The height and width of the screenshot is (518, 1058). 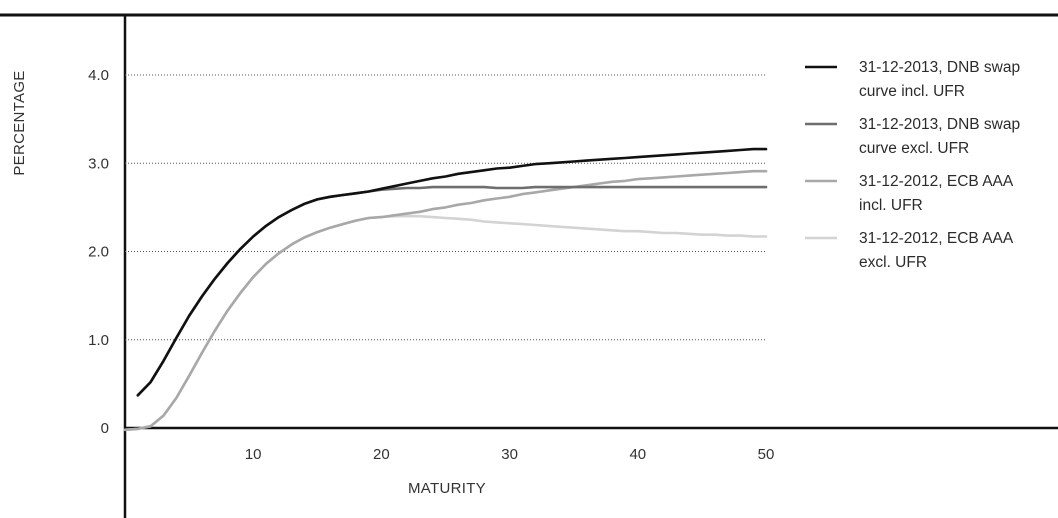 I want to click on y-tick-label: 0, so click(x=105, y=428).